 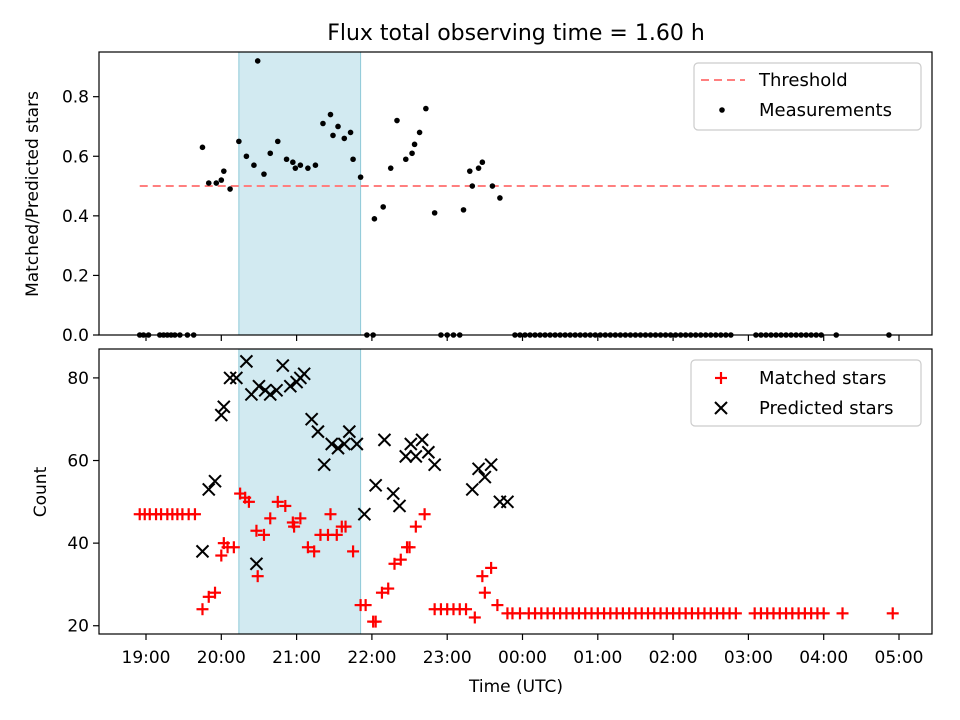 I want to click on top-y-tick-label: 0.0, so click(x=75, y=336).